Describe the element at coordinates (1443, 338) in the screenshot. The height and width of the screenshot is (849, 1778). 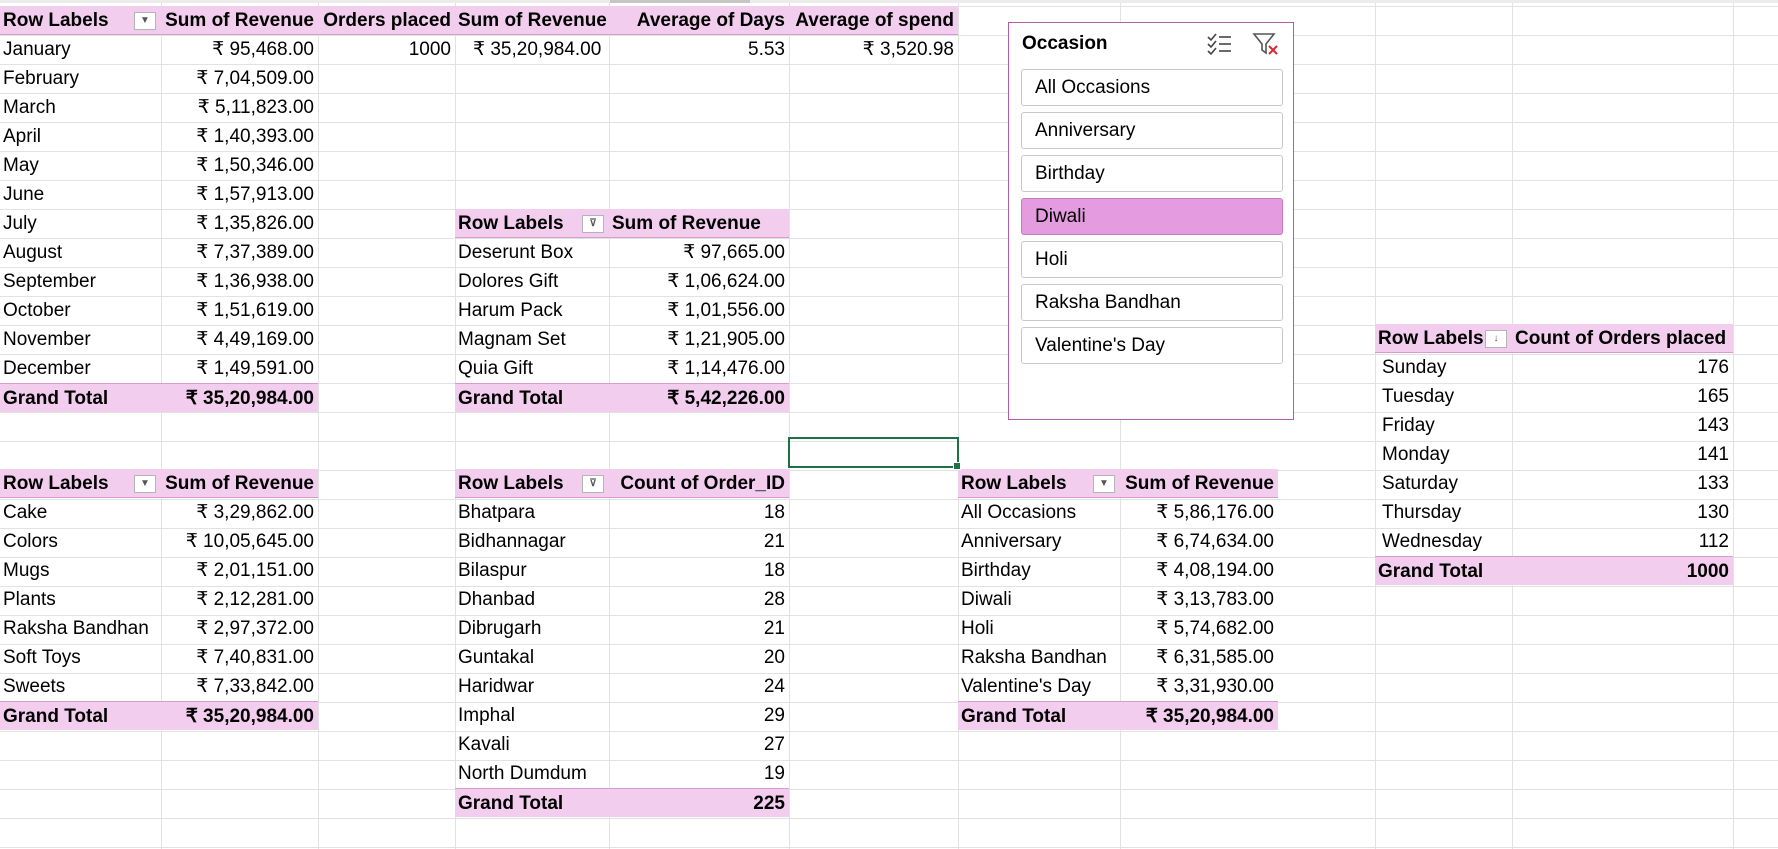
I see `row-labels-header: Row Labels ↓` at that location.